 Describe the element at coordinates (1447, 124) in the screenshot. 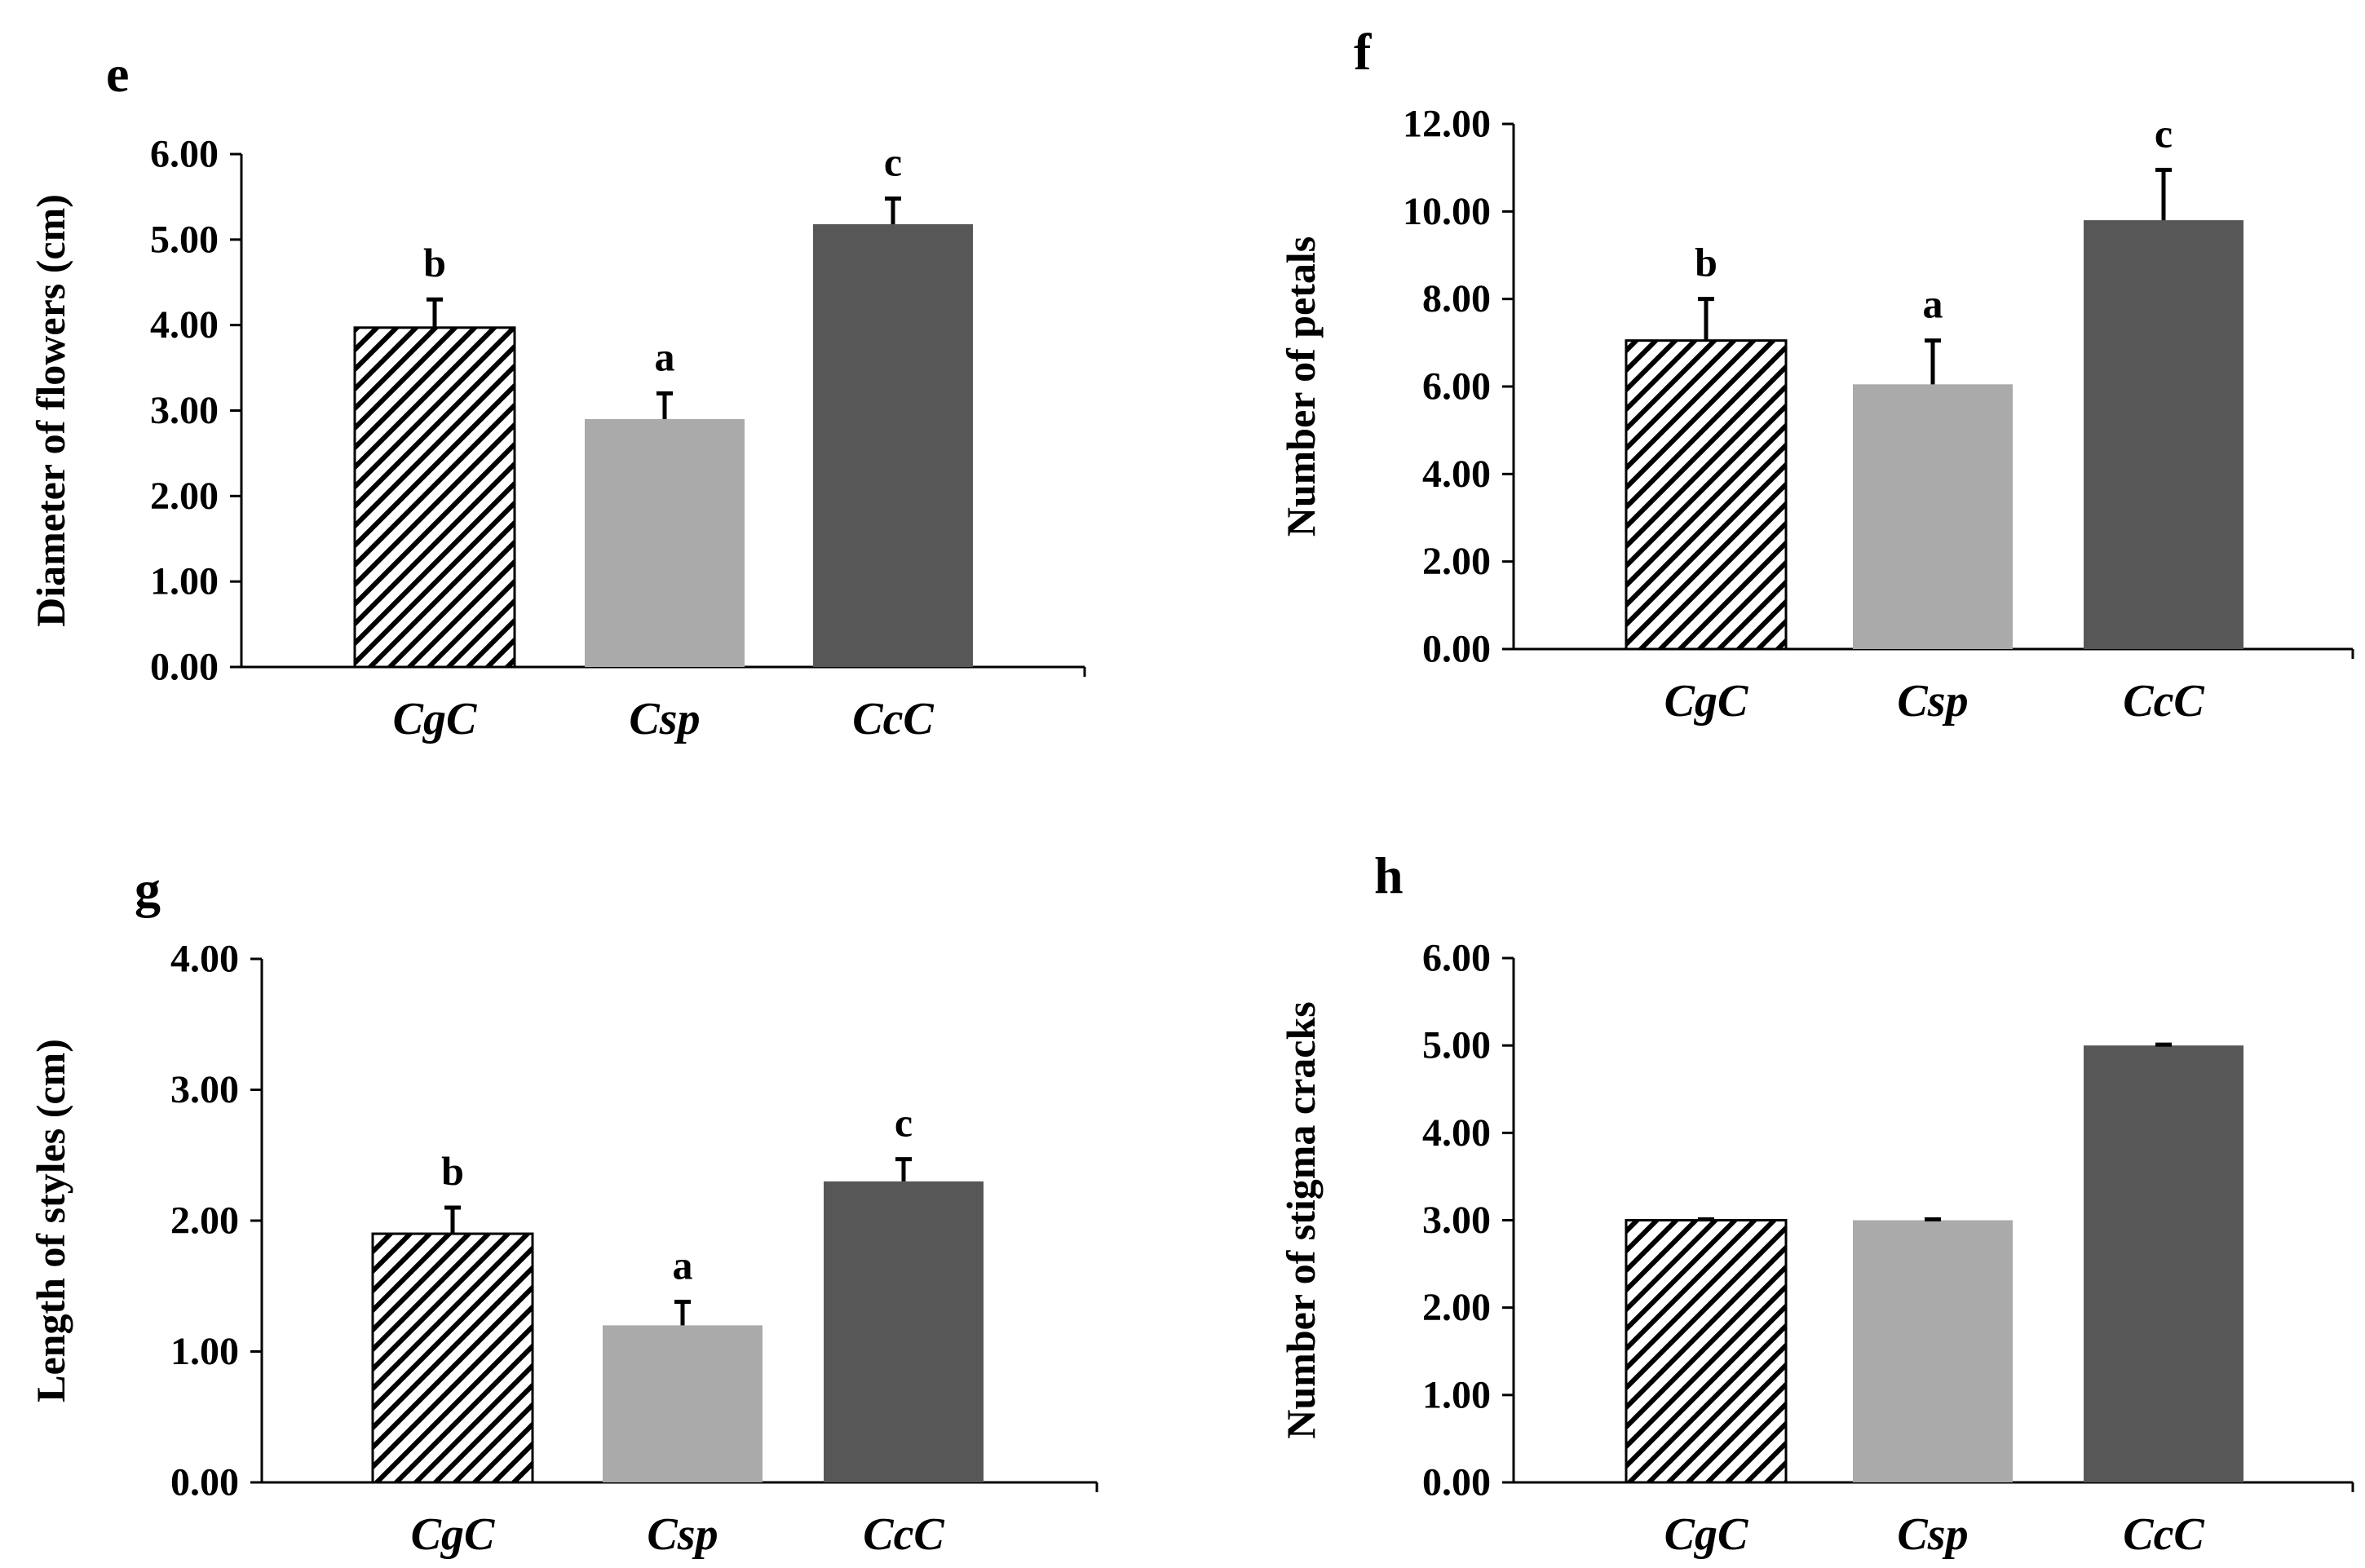

I see `y-tick-label: 12.00` at that location.